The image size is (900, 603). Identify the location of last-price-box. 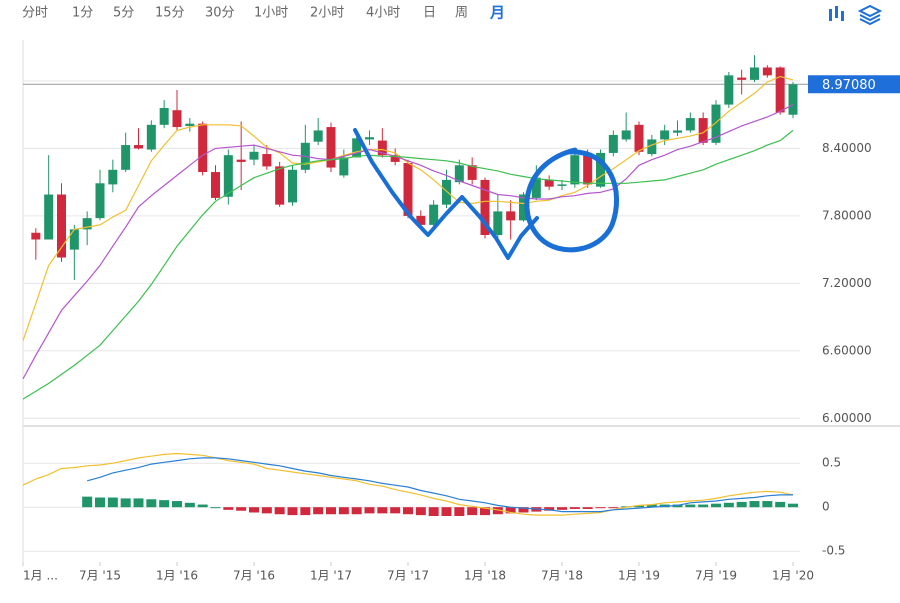
(854, 84).